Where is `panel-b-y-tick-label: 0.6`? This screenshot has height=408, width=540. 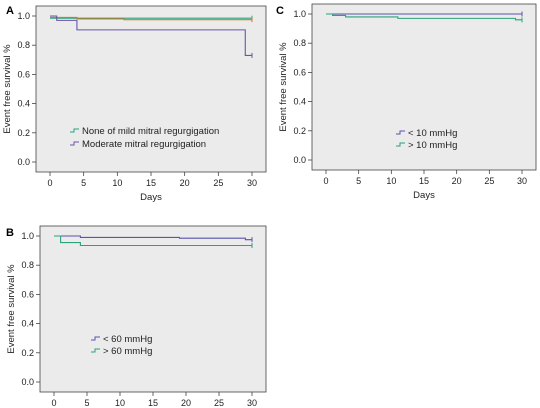
panel-b-y-tick-label: 0.6 is located at coordinates (27, 294).